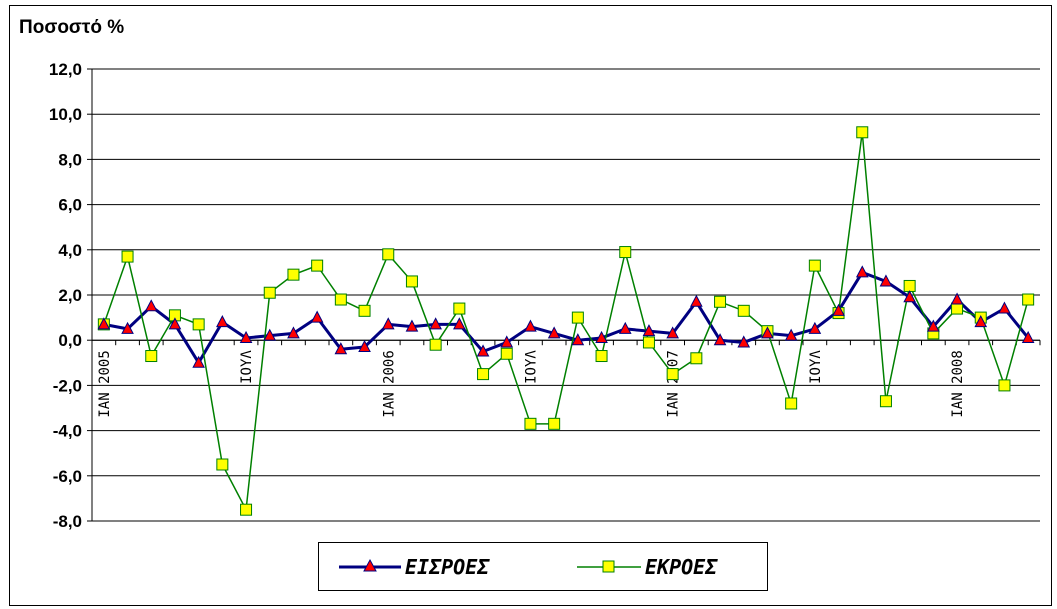 Image resolution: width=1057 pixels, height=609 pixels. Describe the element at coordinates (389, 383) in the screenshot. I see `x-tick-label: ΙΑΝ 2006` at that location.